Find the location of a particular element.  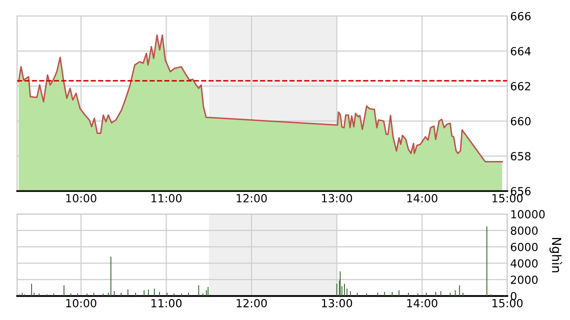

y-tick-label: 4000 is located at coordinates (524, 263).